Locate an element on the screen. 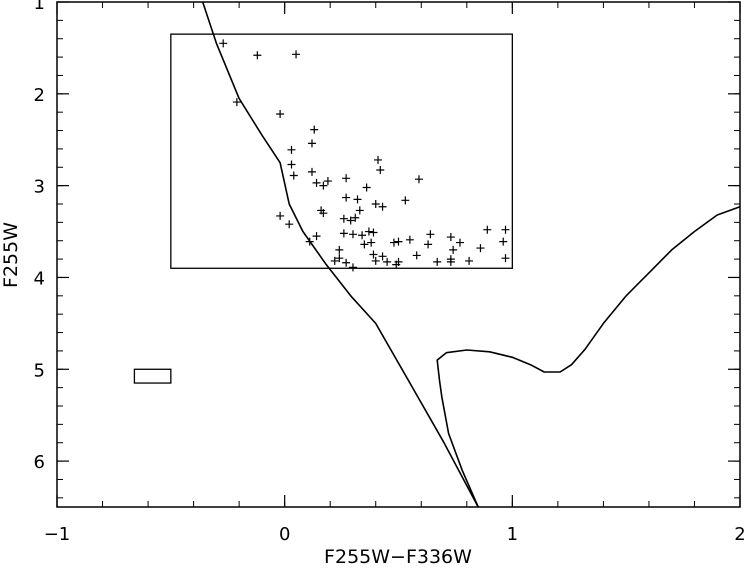  x-tick-label: 2 is located at coordinates (739, 534).